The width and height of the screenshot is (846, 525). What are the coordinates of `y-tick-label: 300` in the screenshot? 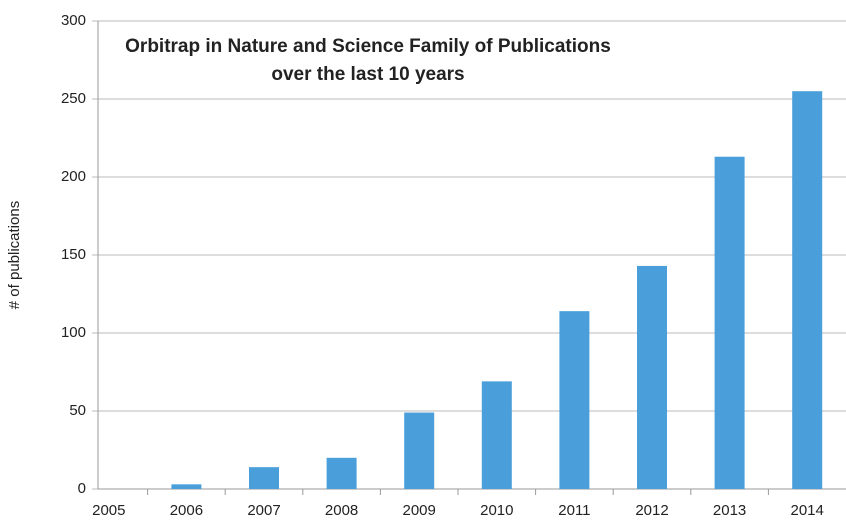 It's located at (73, 20).